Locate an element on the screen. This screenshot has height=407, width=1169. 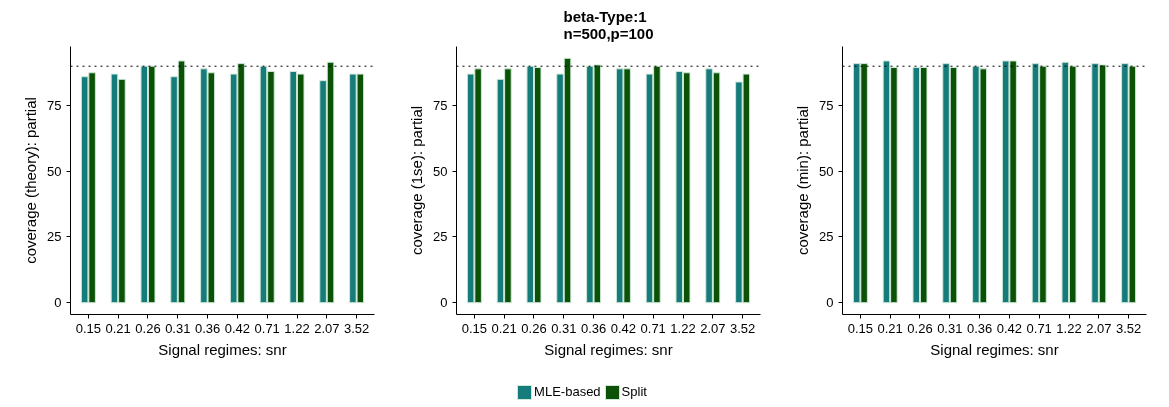
legend-label: Split is located at coordinates (634, 392).